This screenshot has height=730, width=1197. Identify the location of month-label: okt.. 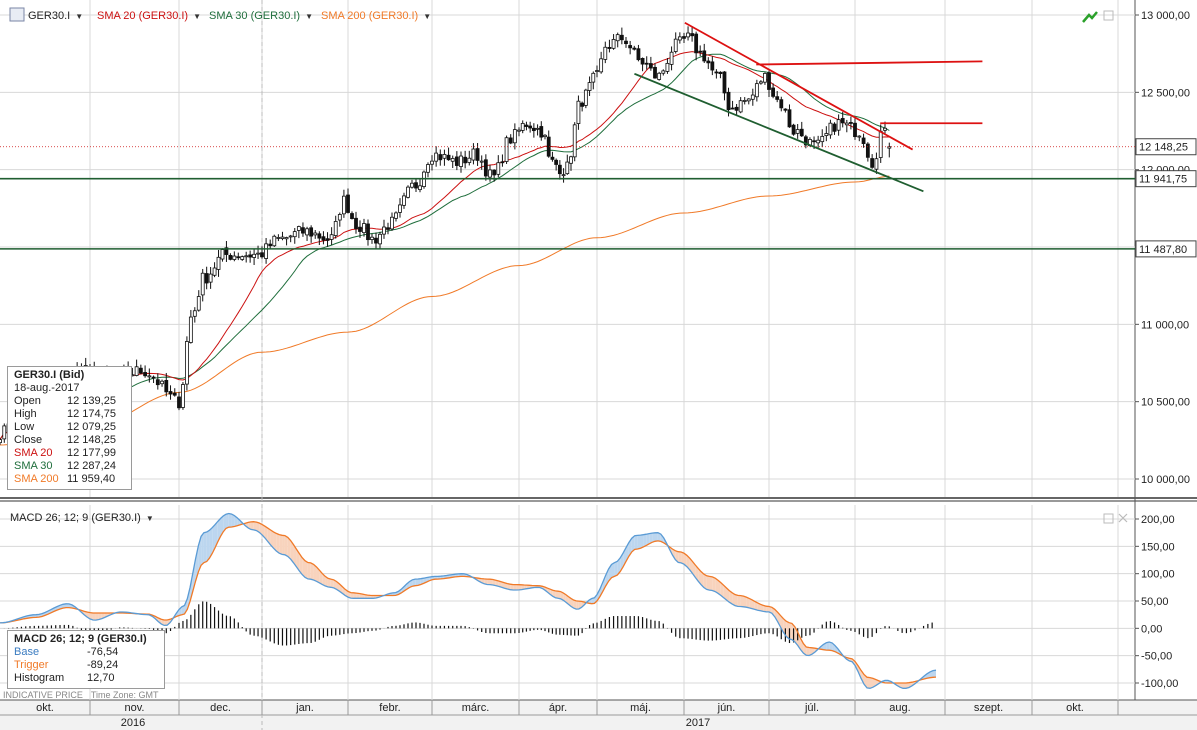
(45, 708).